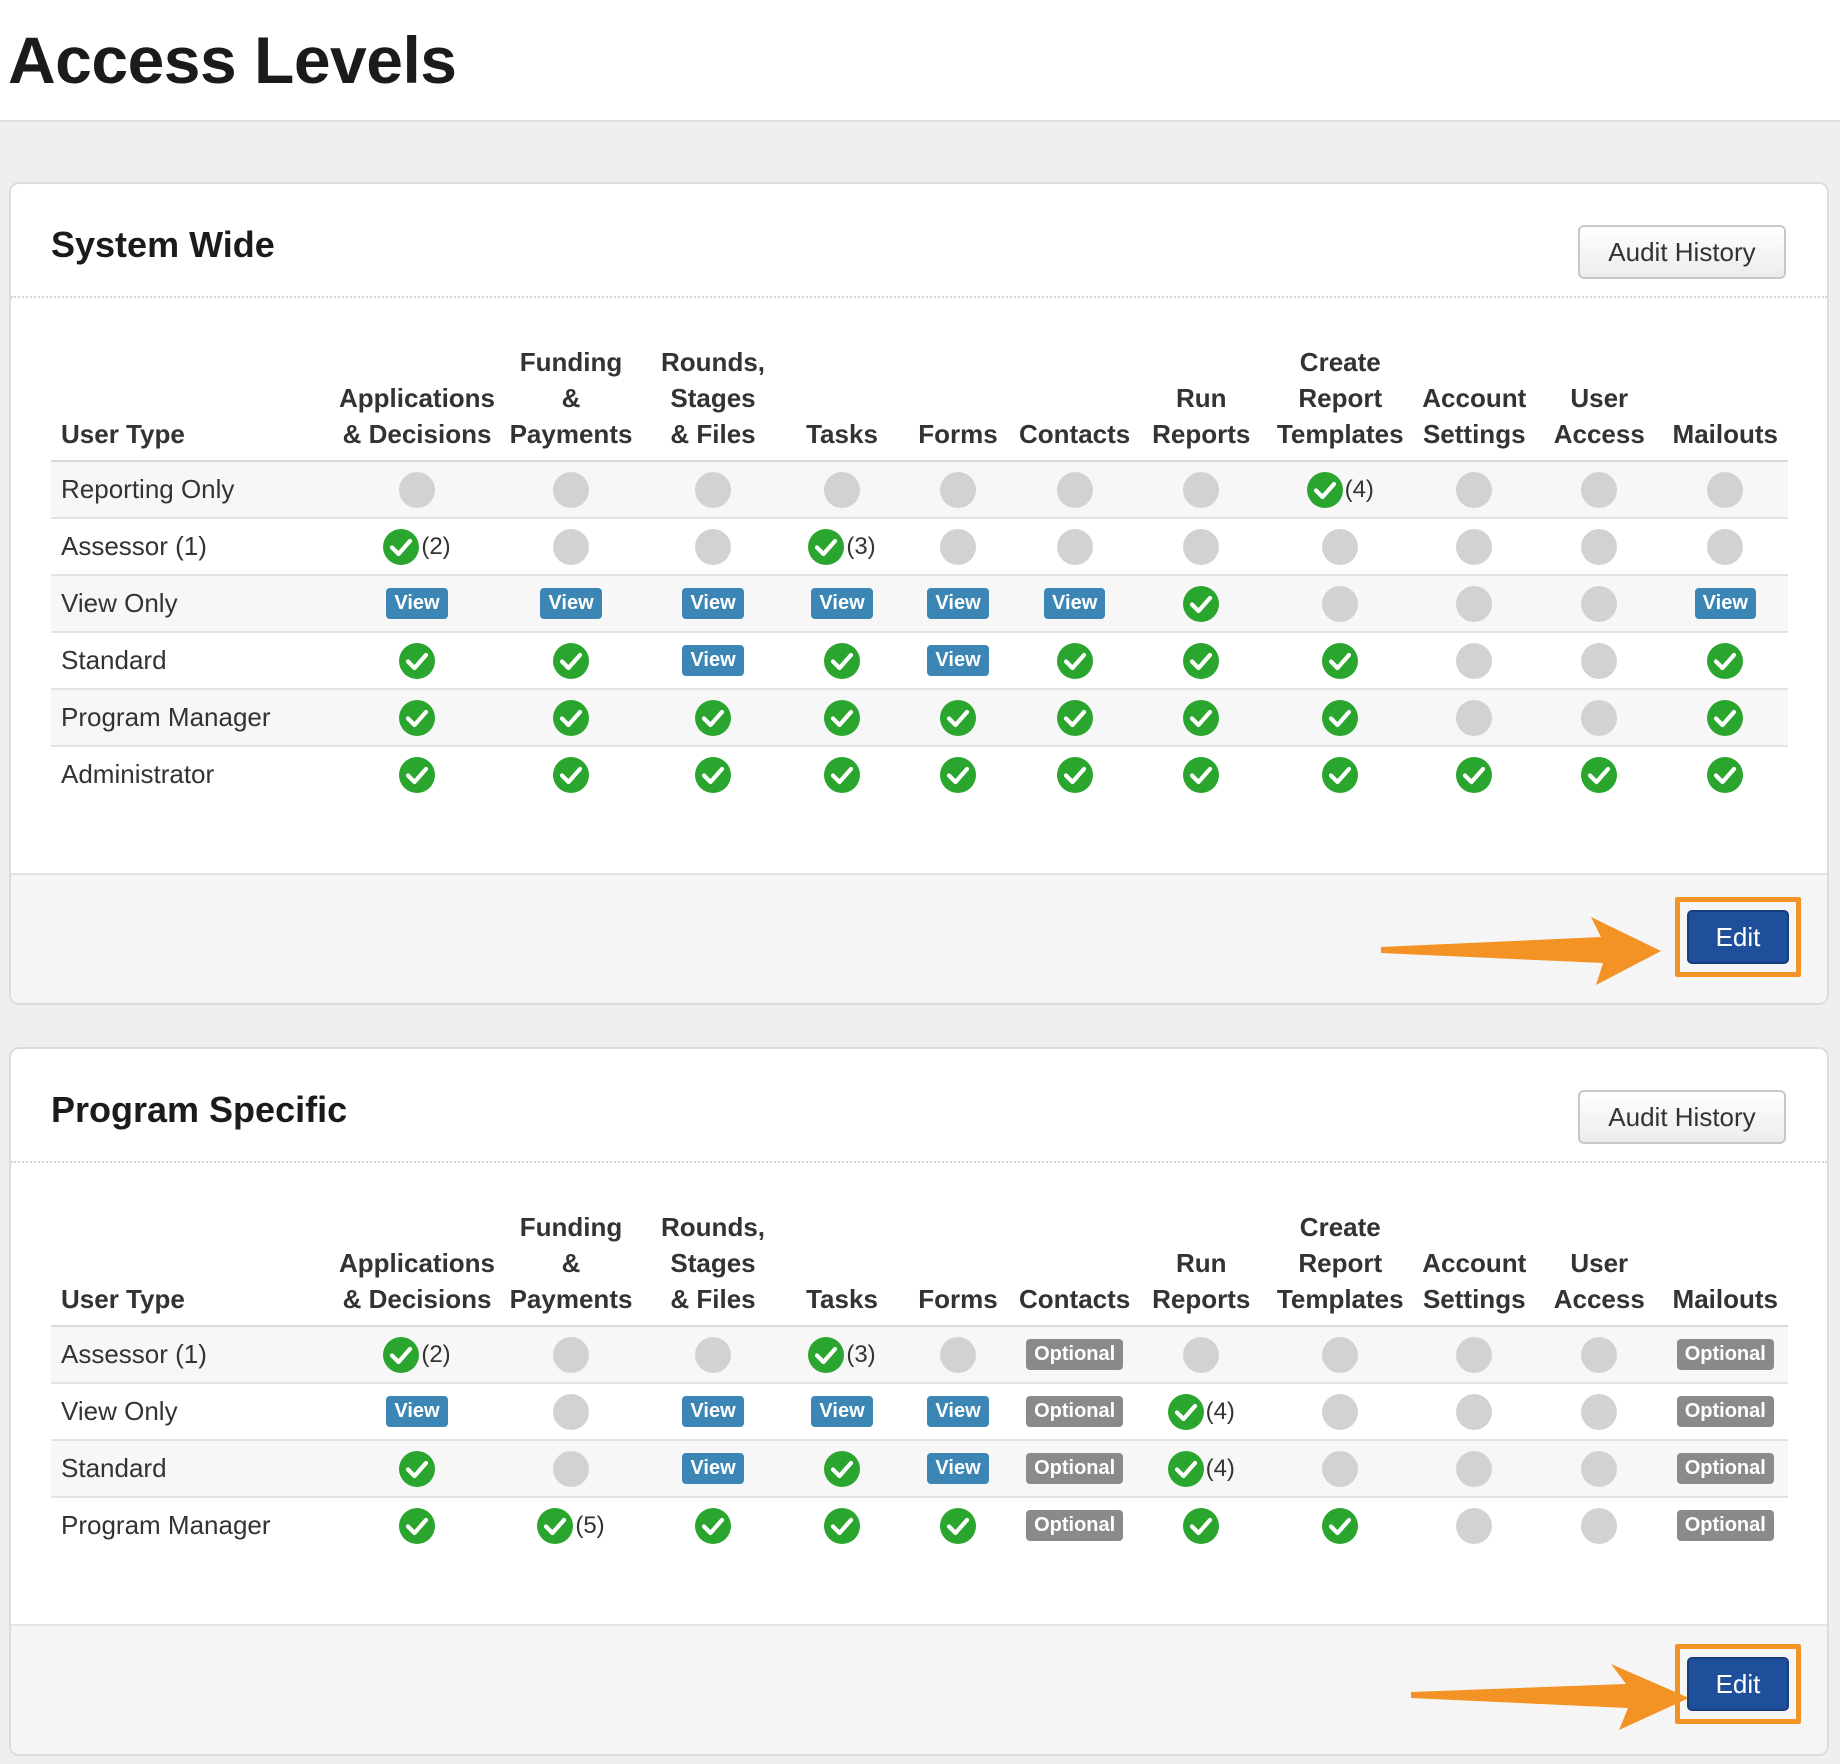 This screenshot has width=1840, height=1764. I want to click on column-header: User Access, so click(1599, 1268).